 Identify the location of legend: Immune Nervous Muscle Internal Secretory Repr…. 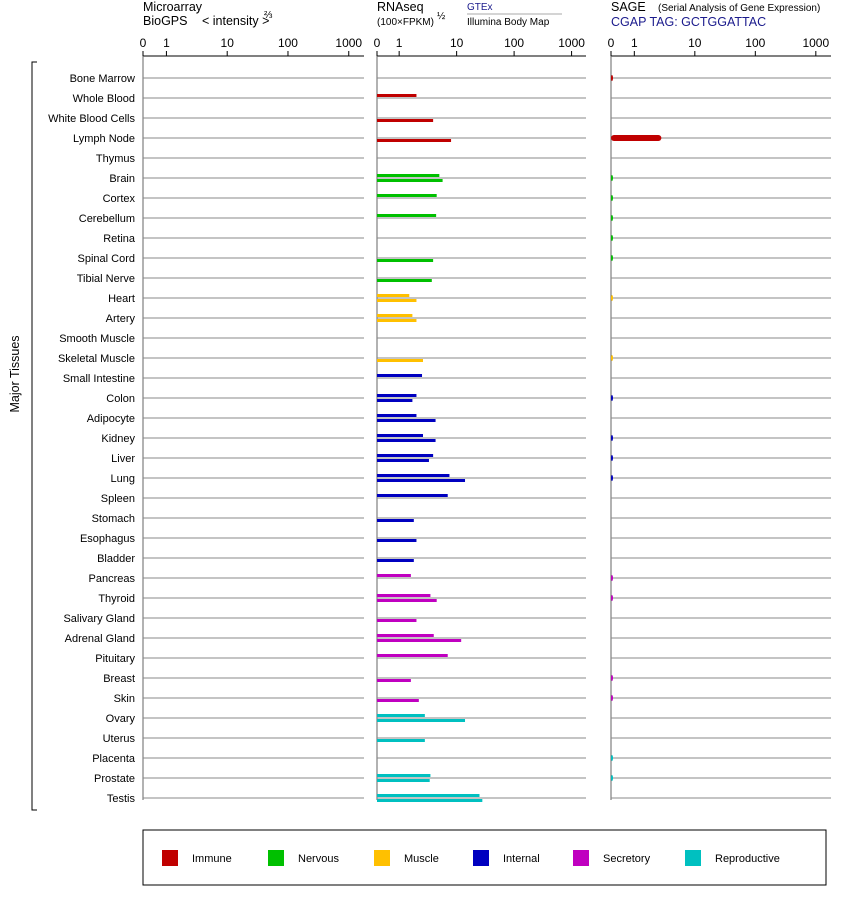
(471, 858).